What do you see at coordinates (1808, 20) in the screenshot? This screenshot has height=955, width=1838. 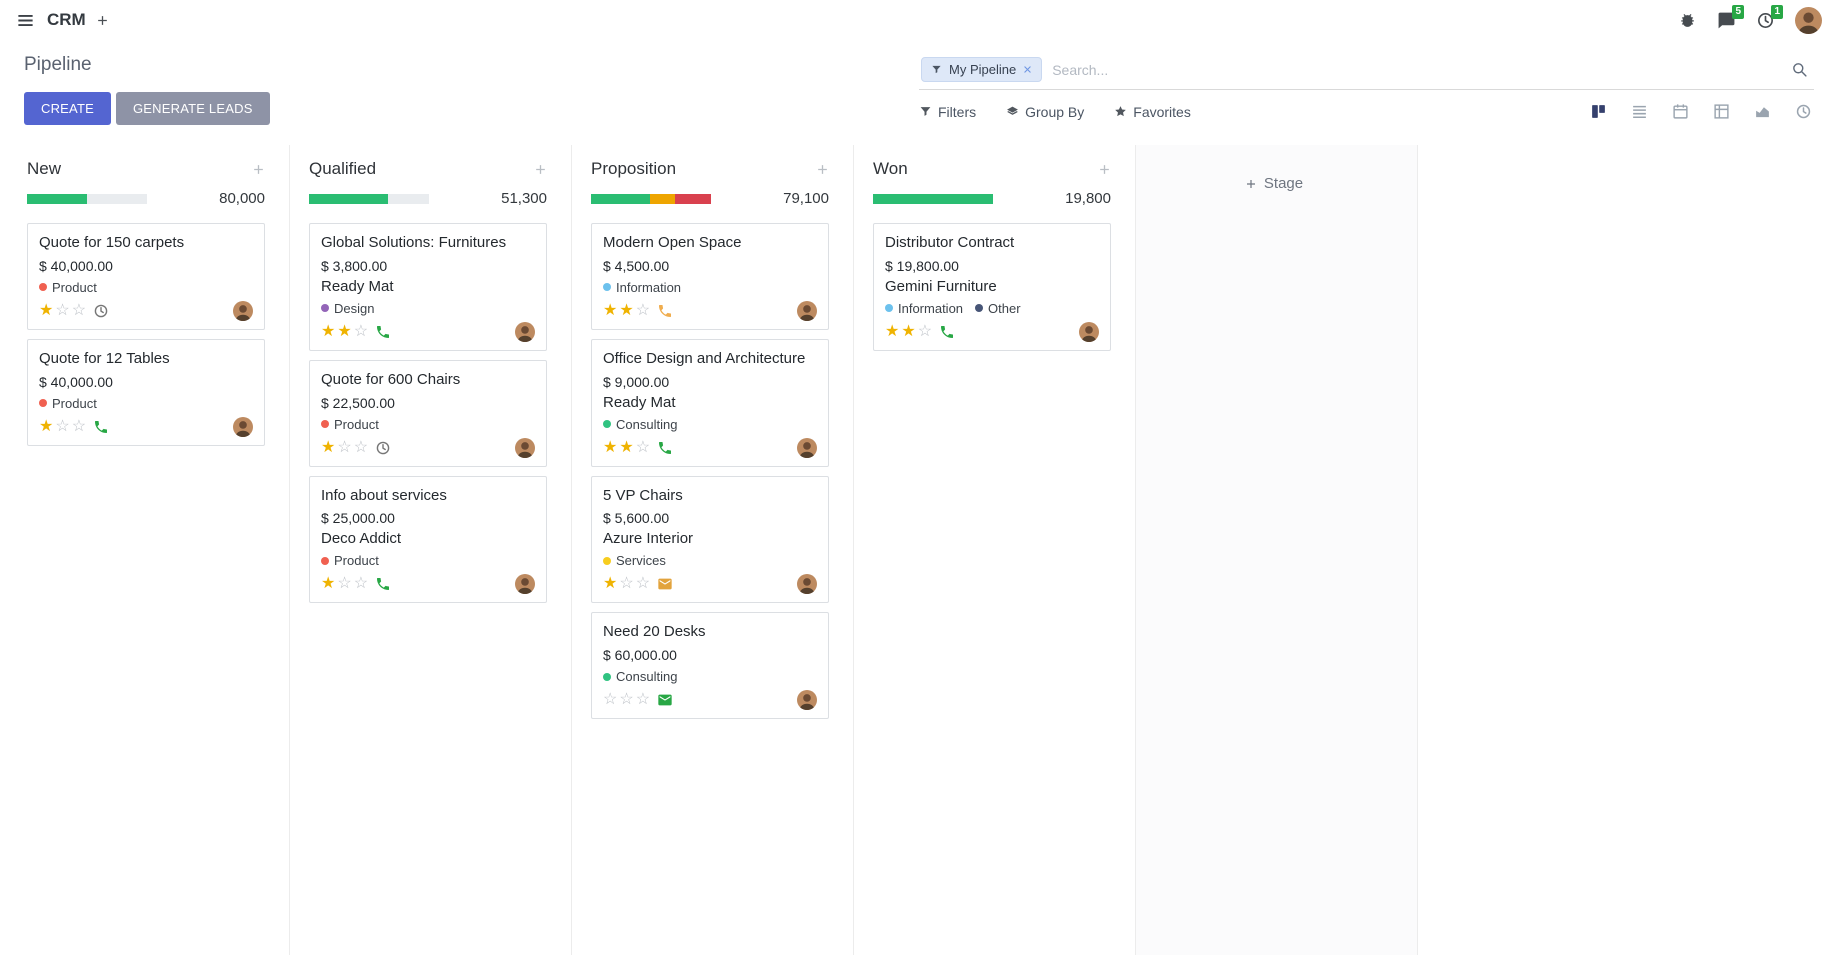 I see `user-avatar` at bounding box center [1808, 20].